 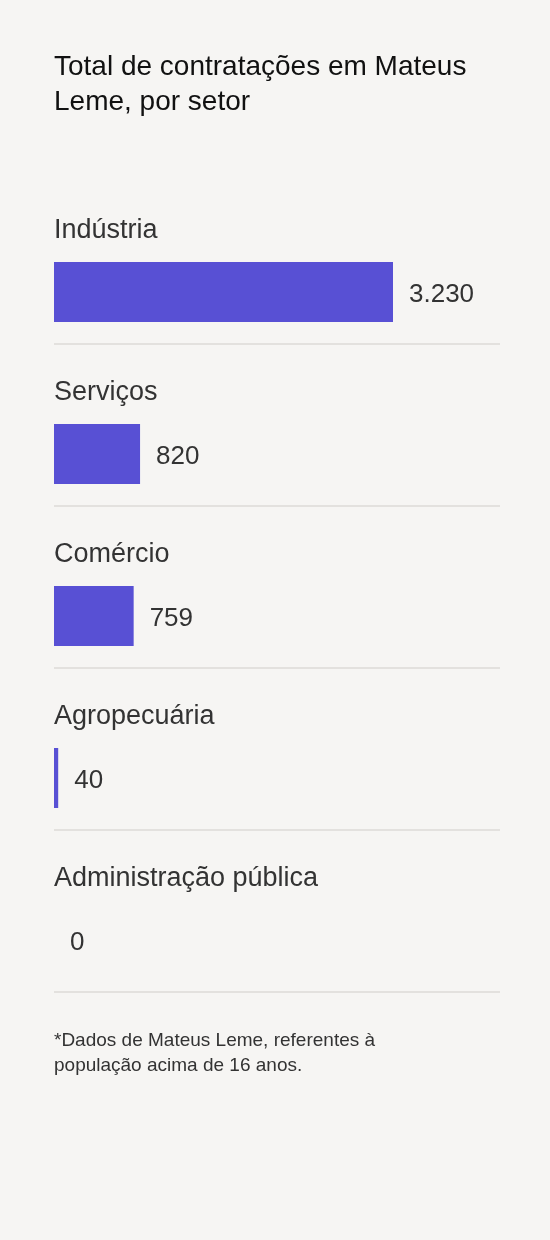 What do you see at coordinates (261, 83) in the screenshot?
I see `chart-title: Total de contratações em Mateus Leme, por setor` at bounding box center [261, 83].